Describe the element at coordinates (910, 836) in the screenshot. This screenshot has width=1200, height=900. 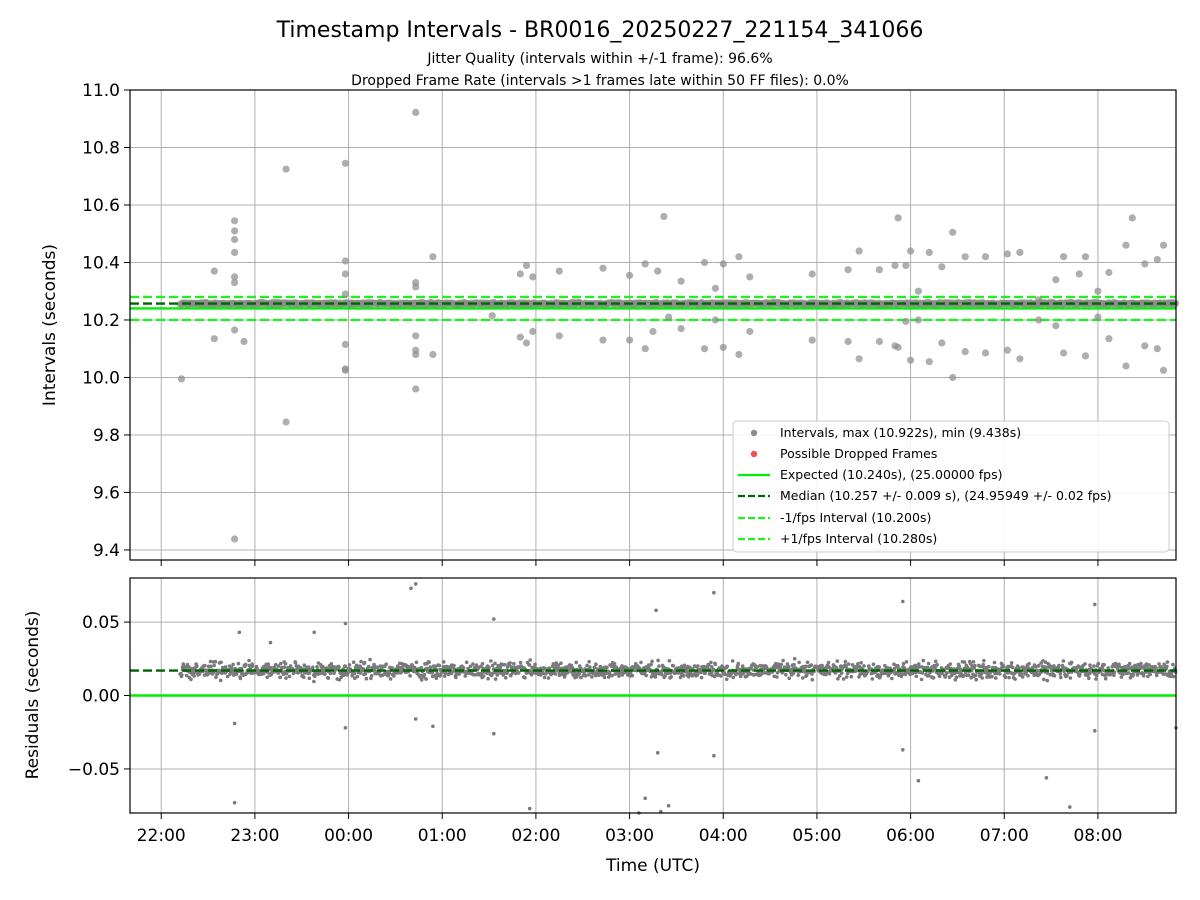
I see `x-tick-label: 06:00` at that location.